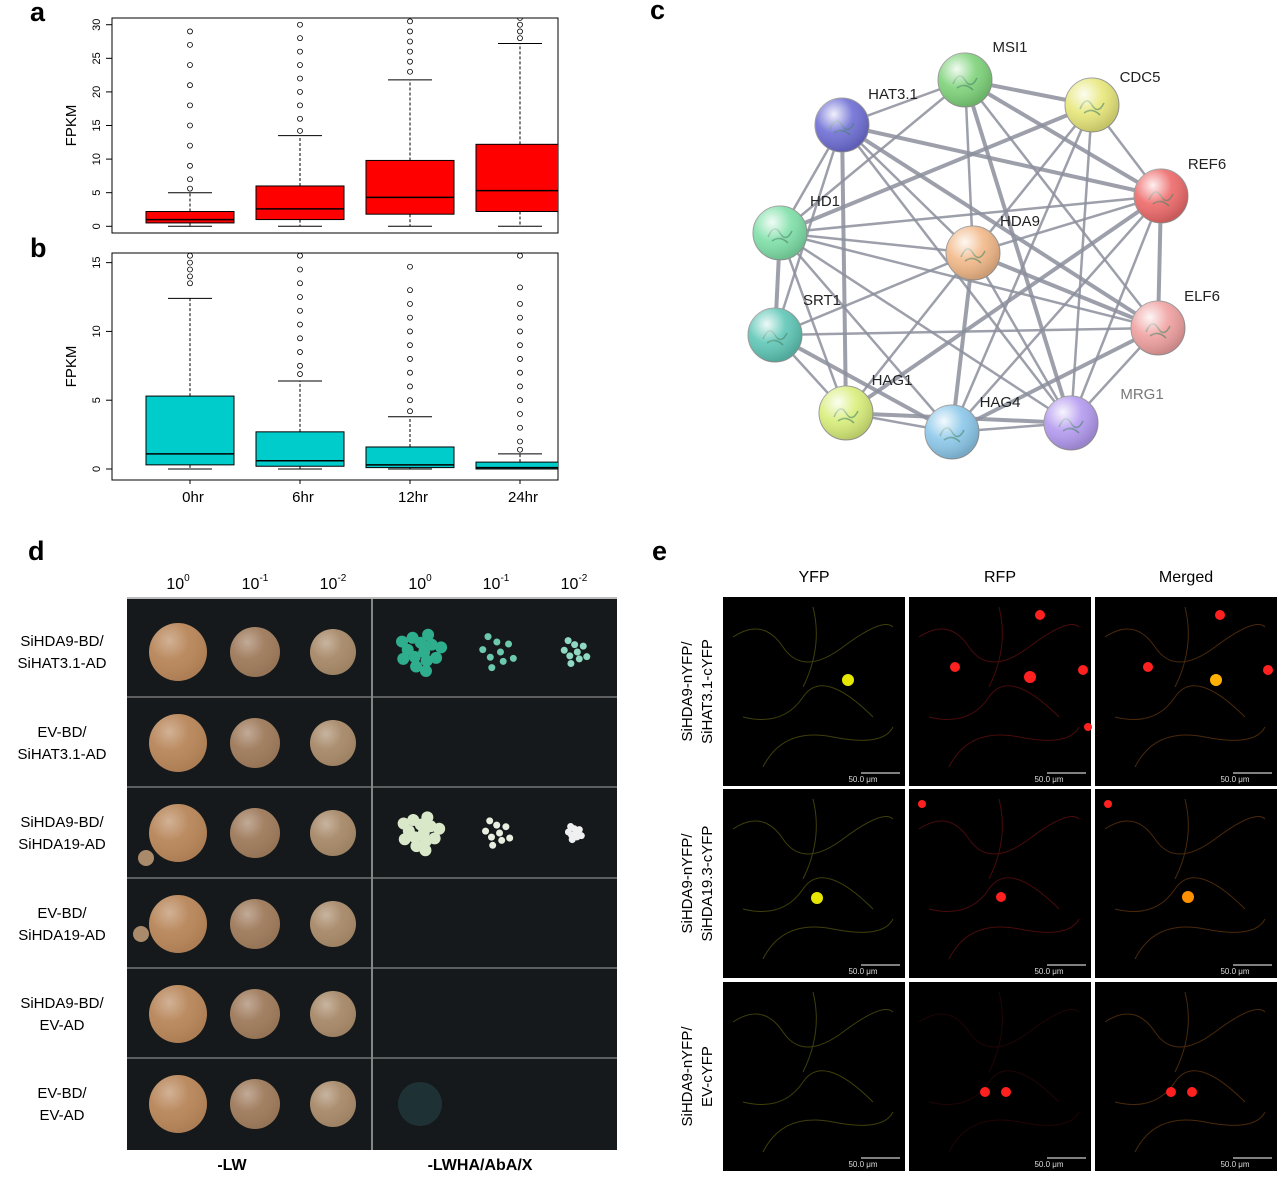 This screenshot has width=1280, height=1177. What do you see at coordinates (97, 226) in the screenshot?
I see `y-tick-label: 0` at bounding box center [97, 226].